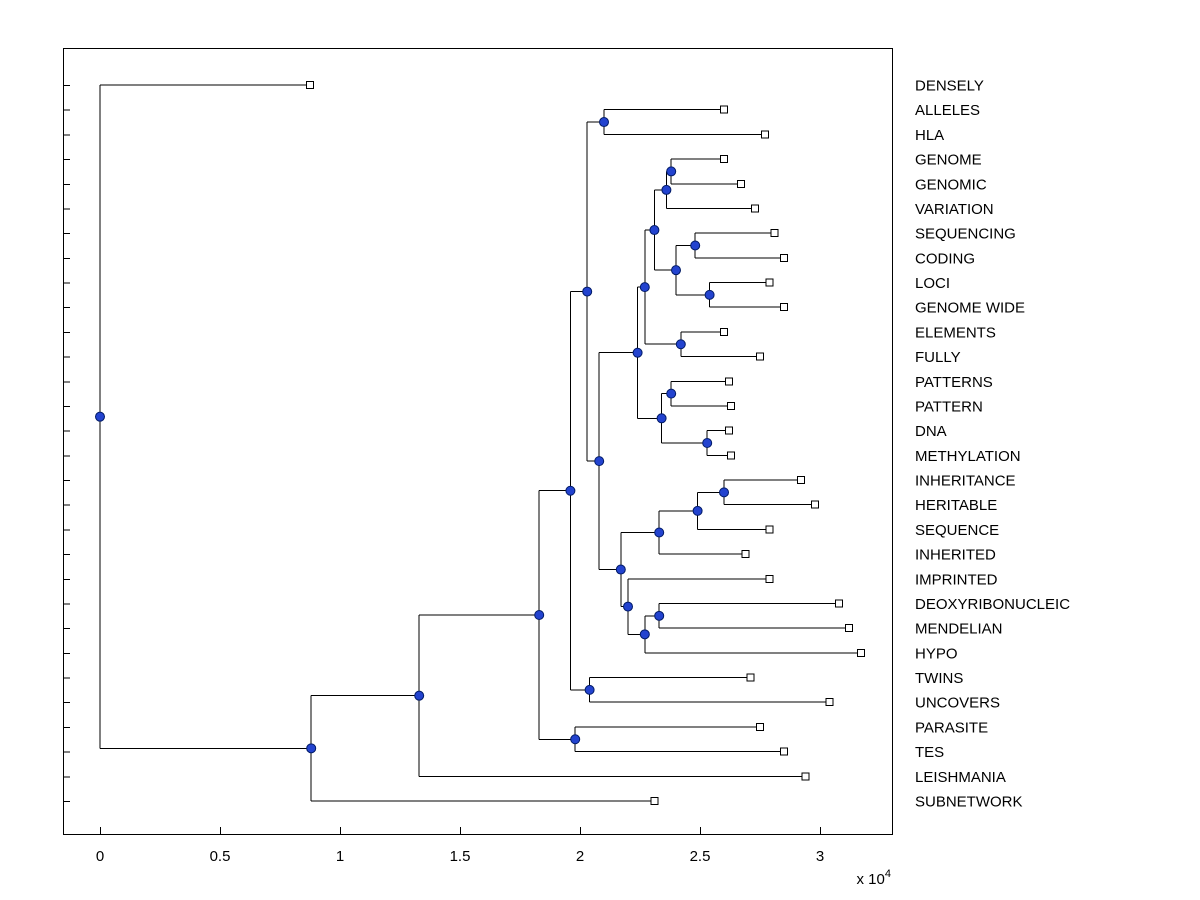 Image resolution: width=1200 pixels, height=900 pixels. I want to click on leaf-label: MENDELIAN, so click(959, 629).